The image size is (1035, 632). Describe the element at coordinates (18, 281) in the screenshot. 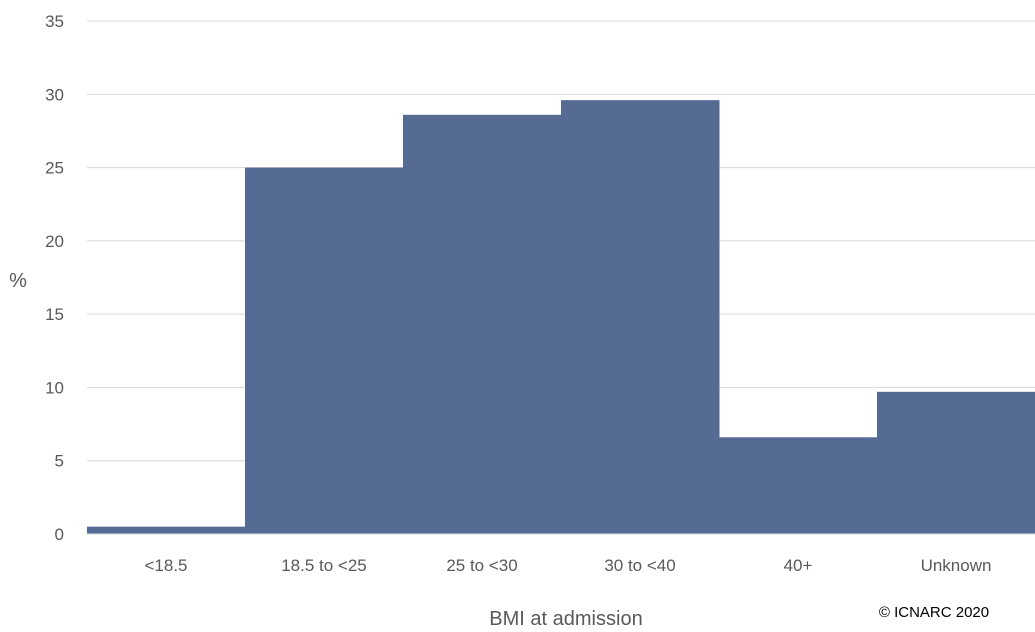

I see `y-axis-label: %` at that location.